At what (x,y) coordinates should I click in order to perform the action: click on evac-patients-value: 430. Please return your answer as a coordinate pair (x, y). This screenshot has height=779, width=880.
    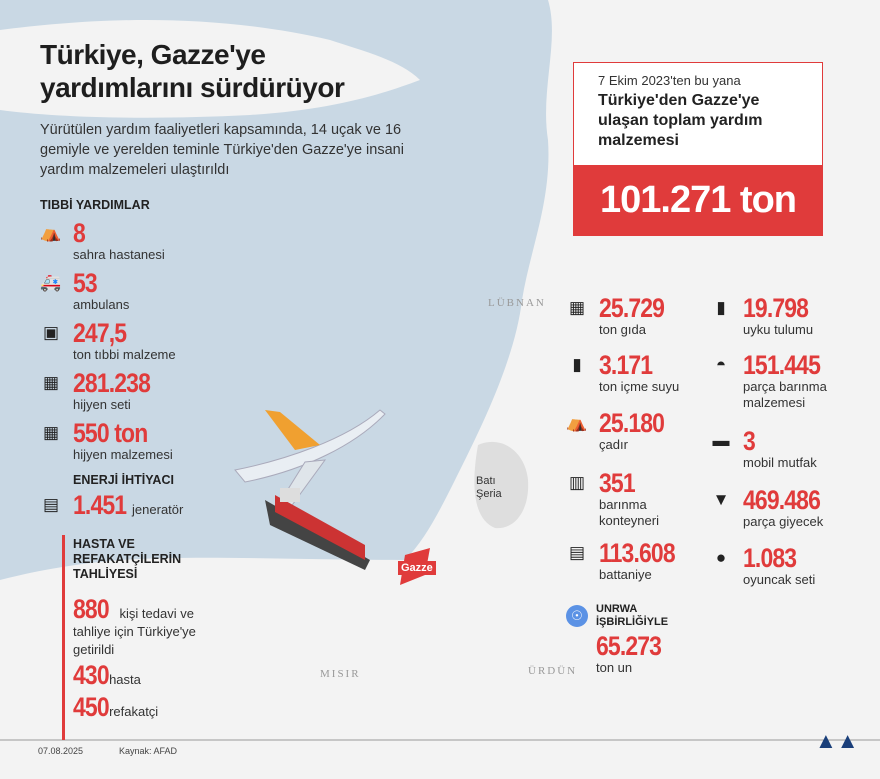
    Looking at the image, I should click on (91, 675).